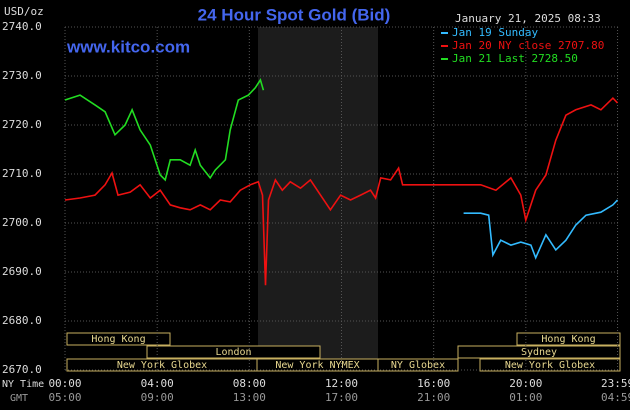 The width and height of the screenshot is (630, 410). I want to click on gmt-tick-label: 01:00, so click(525, 397).